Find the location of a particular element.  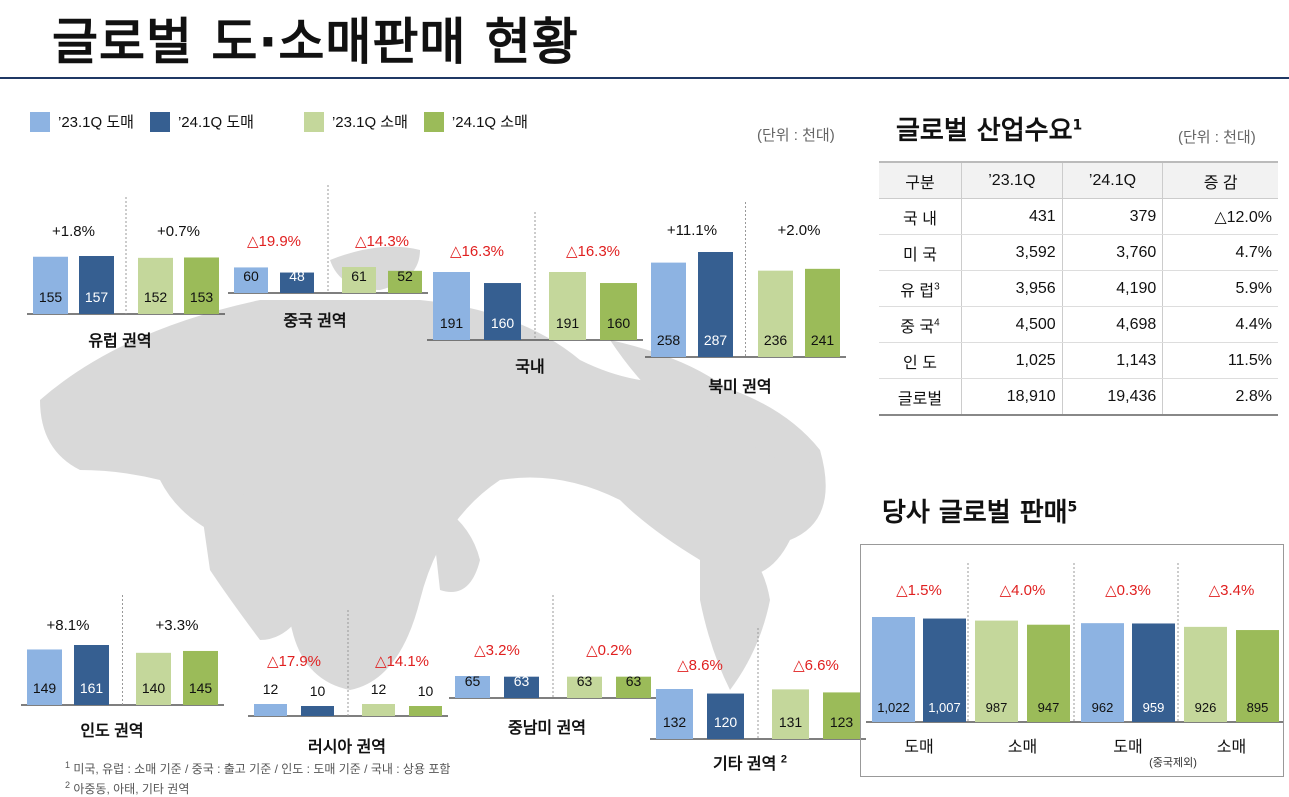

bar-value-label: 149 is located at coordinates (45, 688).